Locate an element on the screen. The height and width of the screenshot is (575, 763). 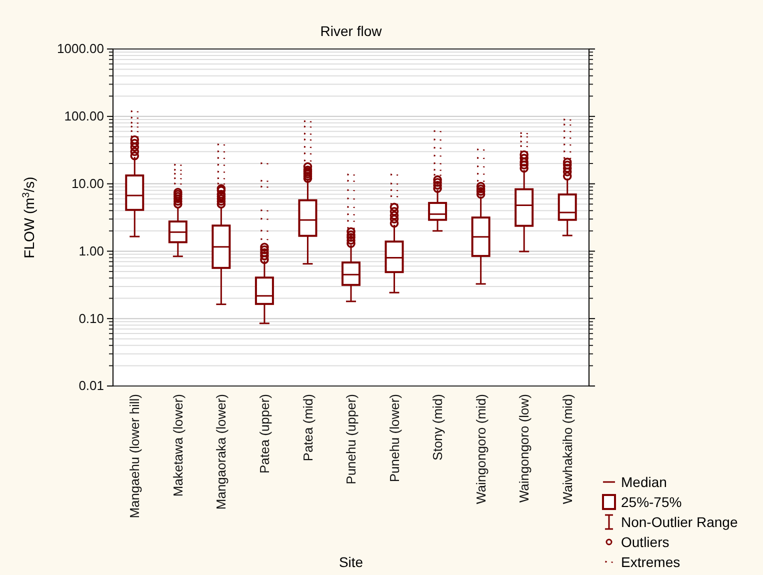
x-tick-label: Mangaoraka (lower) is located at coordinates (221, 452).